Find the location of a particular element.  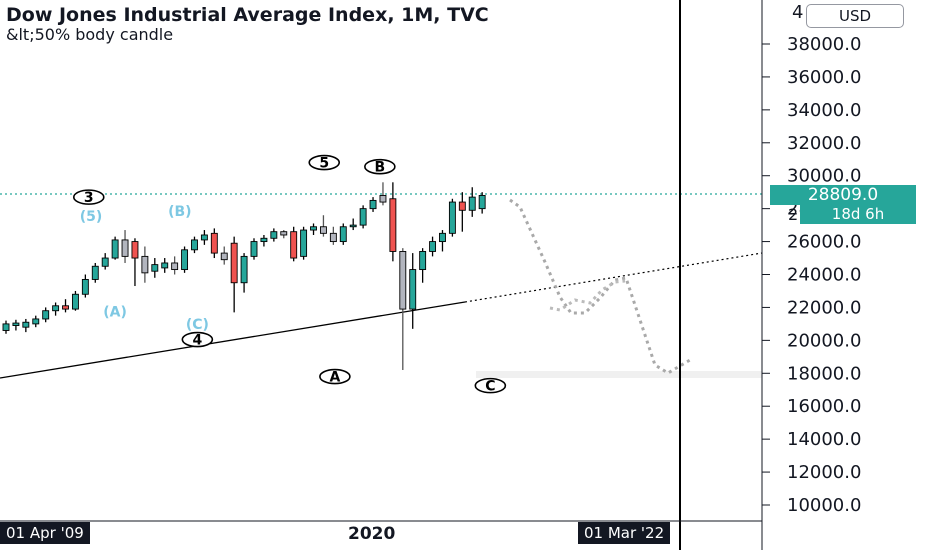

currency-button: USD is located at coordinates (855, 16).